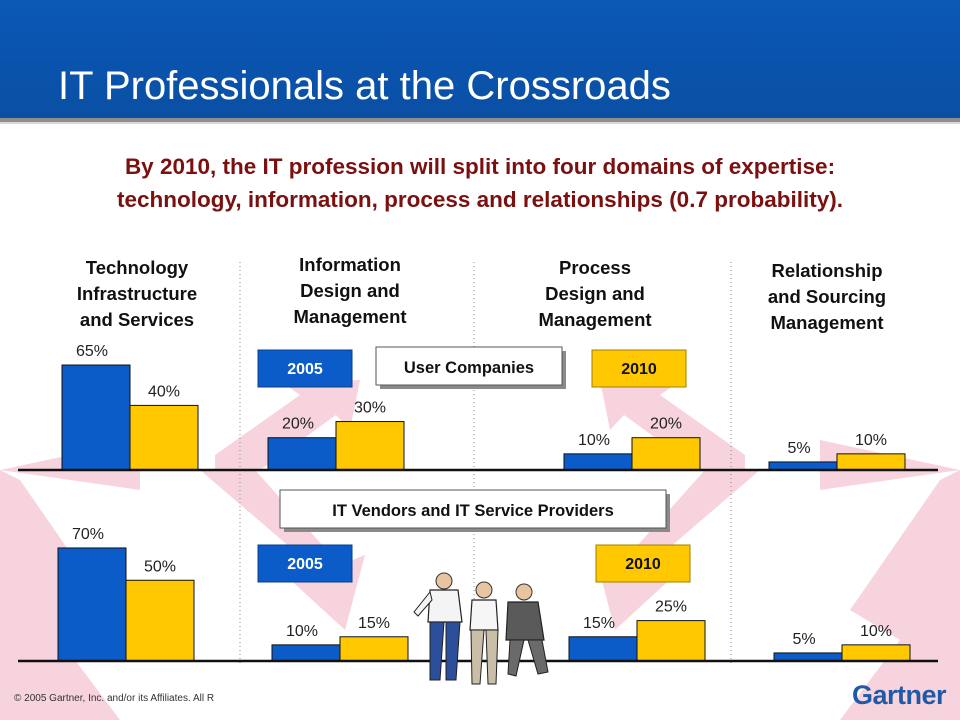 The height and width of the screenshot is (720, 960). Describe the element at coordinates (876, 631) in the screenshot. I see `bar-label-vendors-2010-cat4: 10%` at that location.